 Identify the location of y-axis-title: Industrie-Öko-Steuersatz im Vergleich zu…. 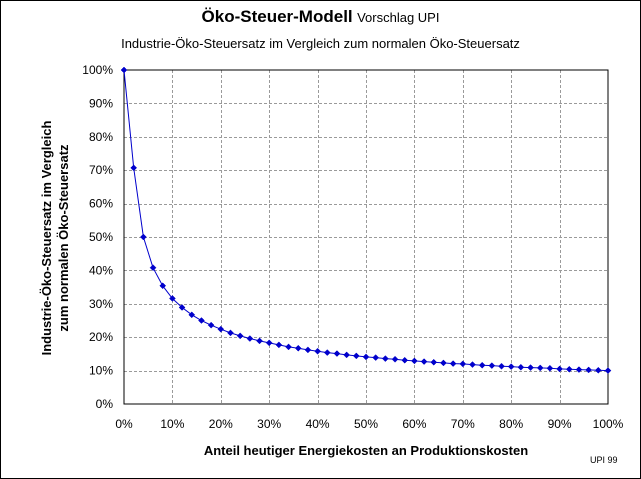
(60, 238).